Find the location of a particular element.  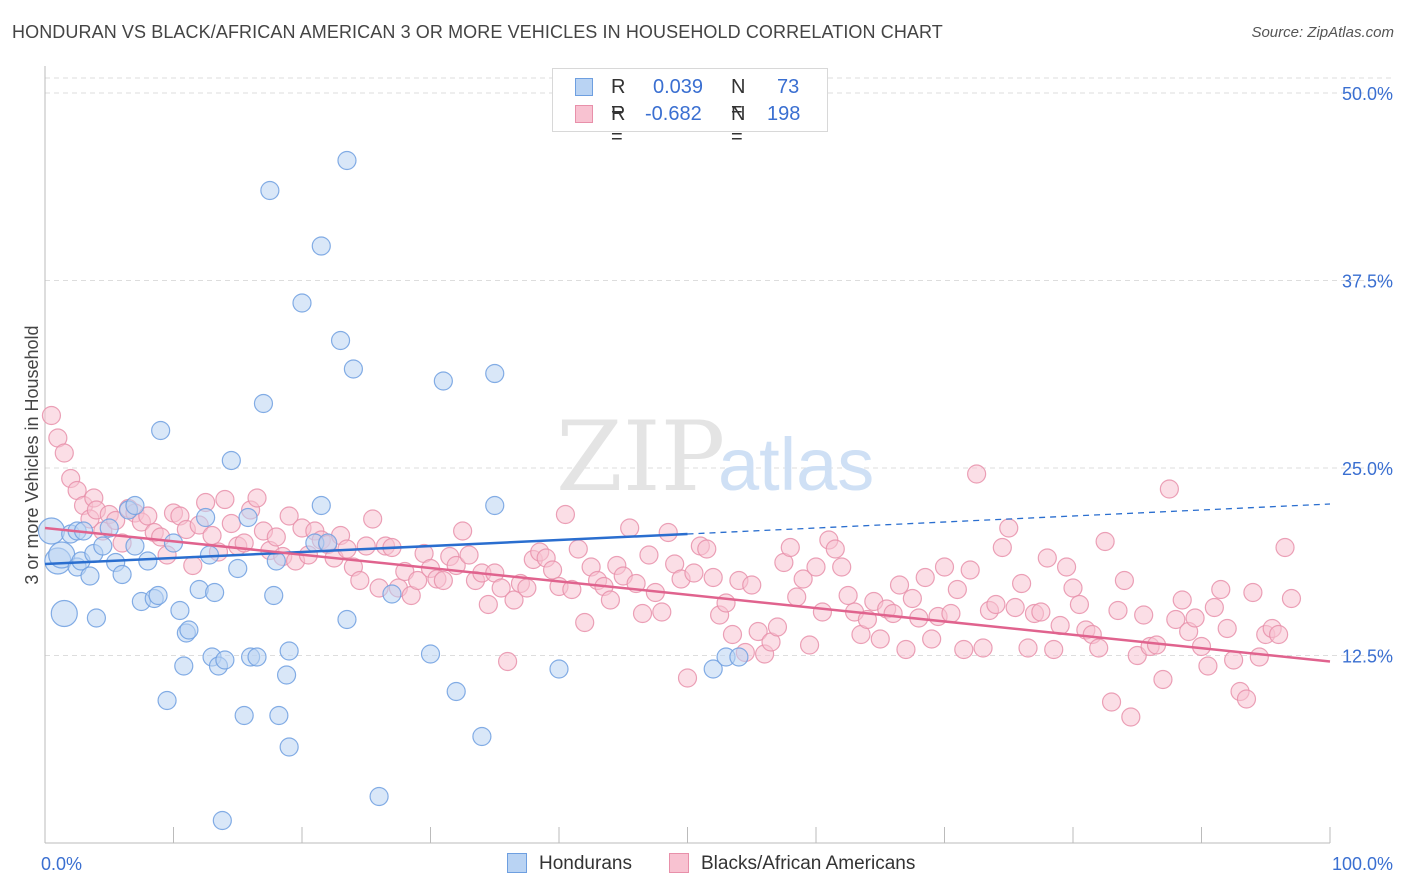

r-value-hondurans: 0.039 is located at coordinates (678, 87).